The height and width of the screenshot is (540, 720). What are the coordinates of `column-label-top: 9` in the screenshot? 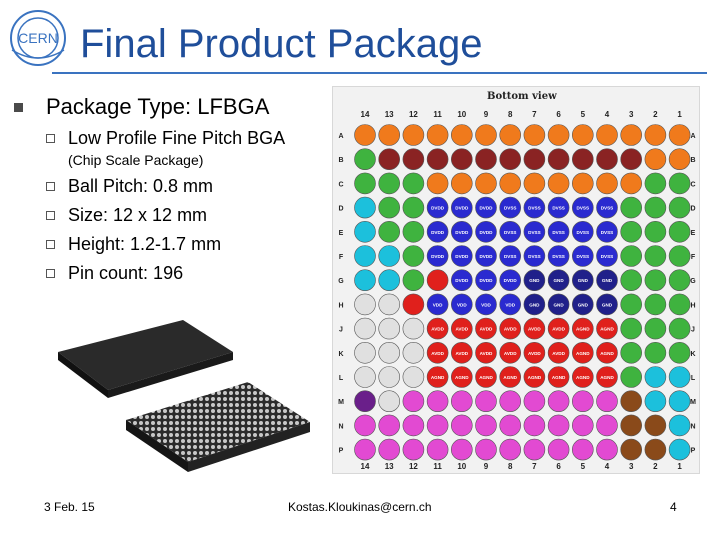 It's located at (486, 114).